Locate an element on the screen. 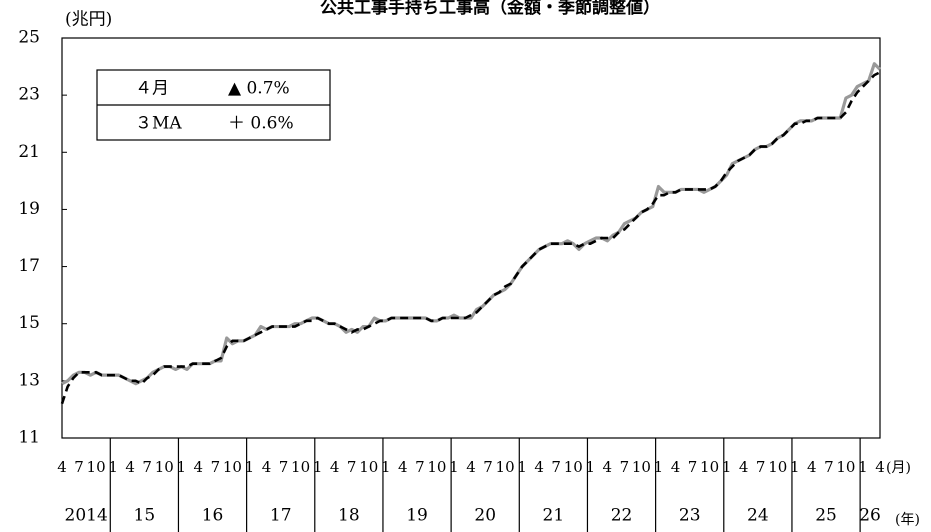 The height and width of the screenshot is (532, 931). year-label: 19 is located at coordinates (417, 516).